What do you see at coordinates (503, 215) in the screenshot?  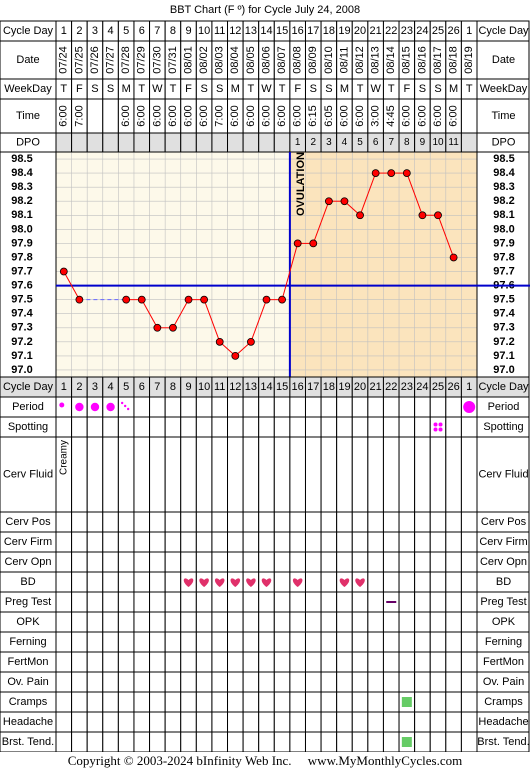 I see `y-tick-label-right: 98.1` at bounding box center [503, 215].